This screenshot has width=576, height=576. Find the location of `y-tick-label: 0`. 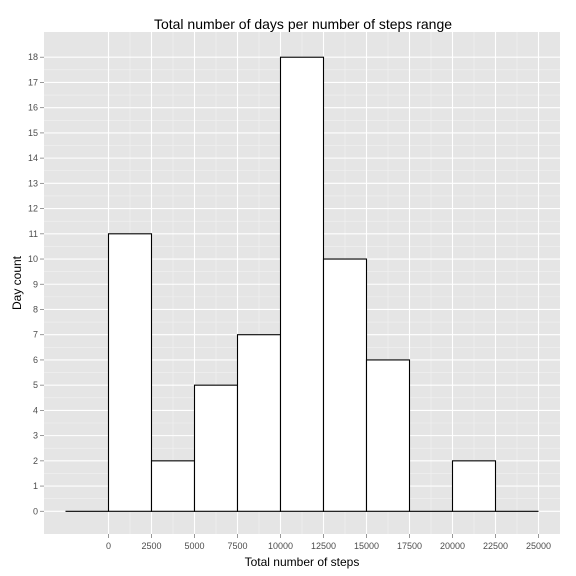

y-tick-label: 0 is located at coordinates (35, 511).